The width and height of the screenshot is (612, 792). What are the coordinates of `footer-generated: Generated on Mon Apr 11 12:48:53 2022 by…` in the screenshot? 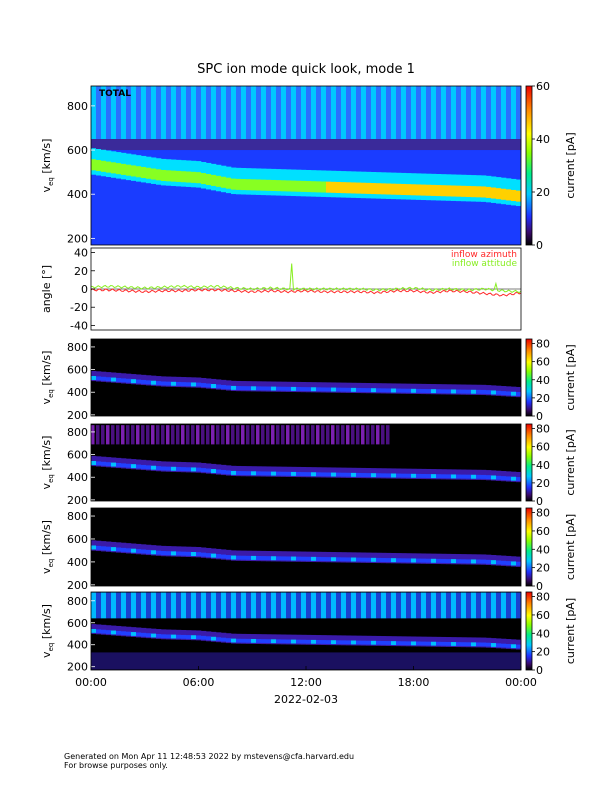 It's located at (209, 756).